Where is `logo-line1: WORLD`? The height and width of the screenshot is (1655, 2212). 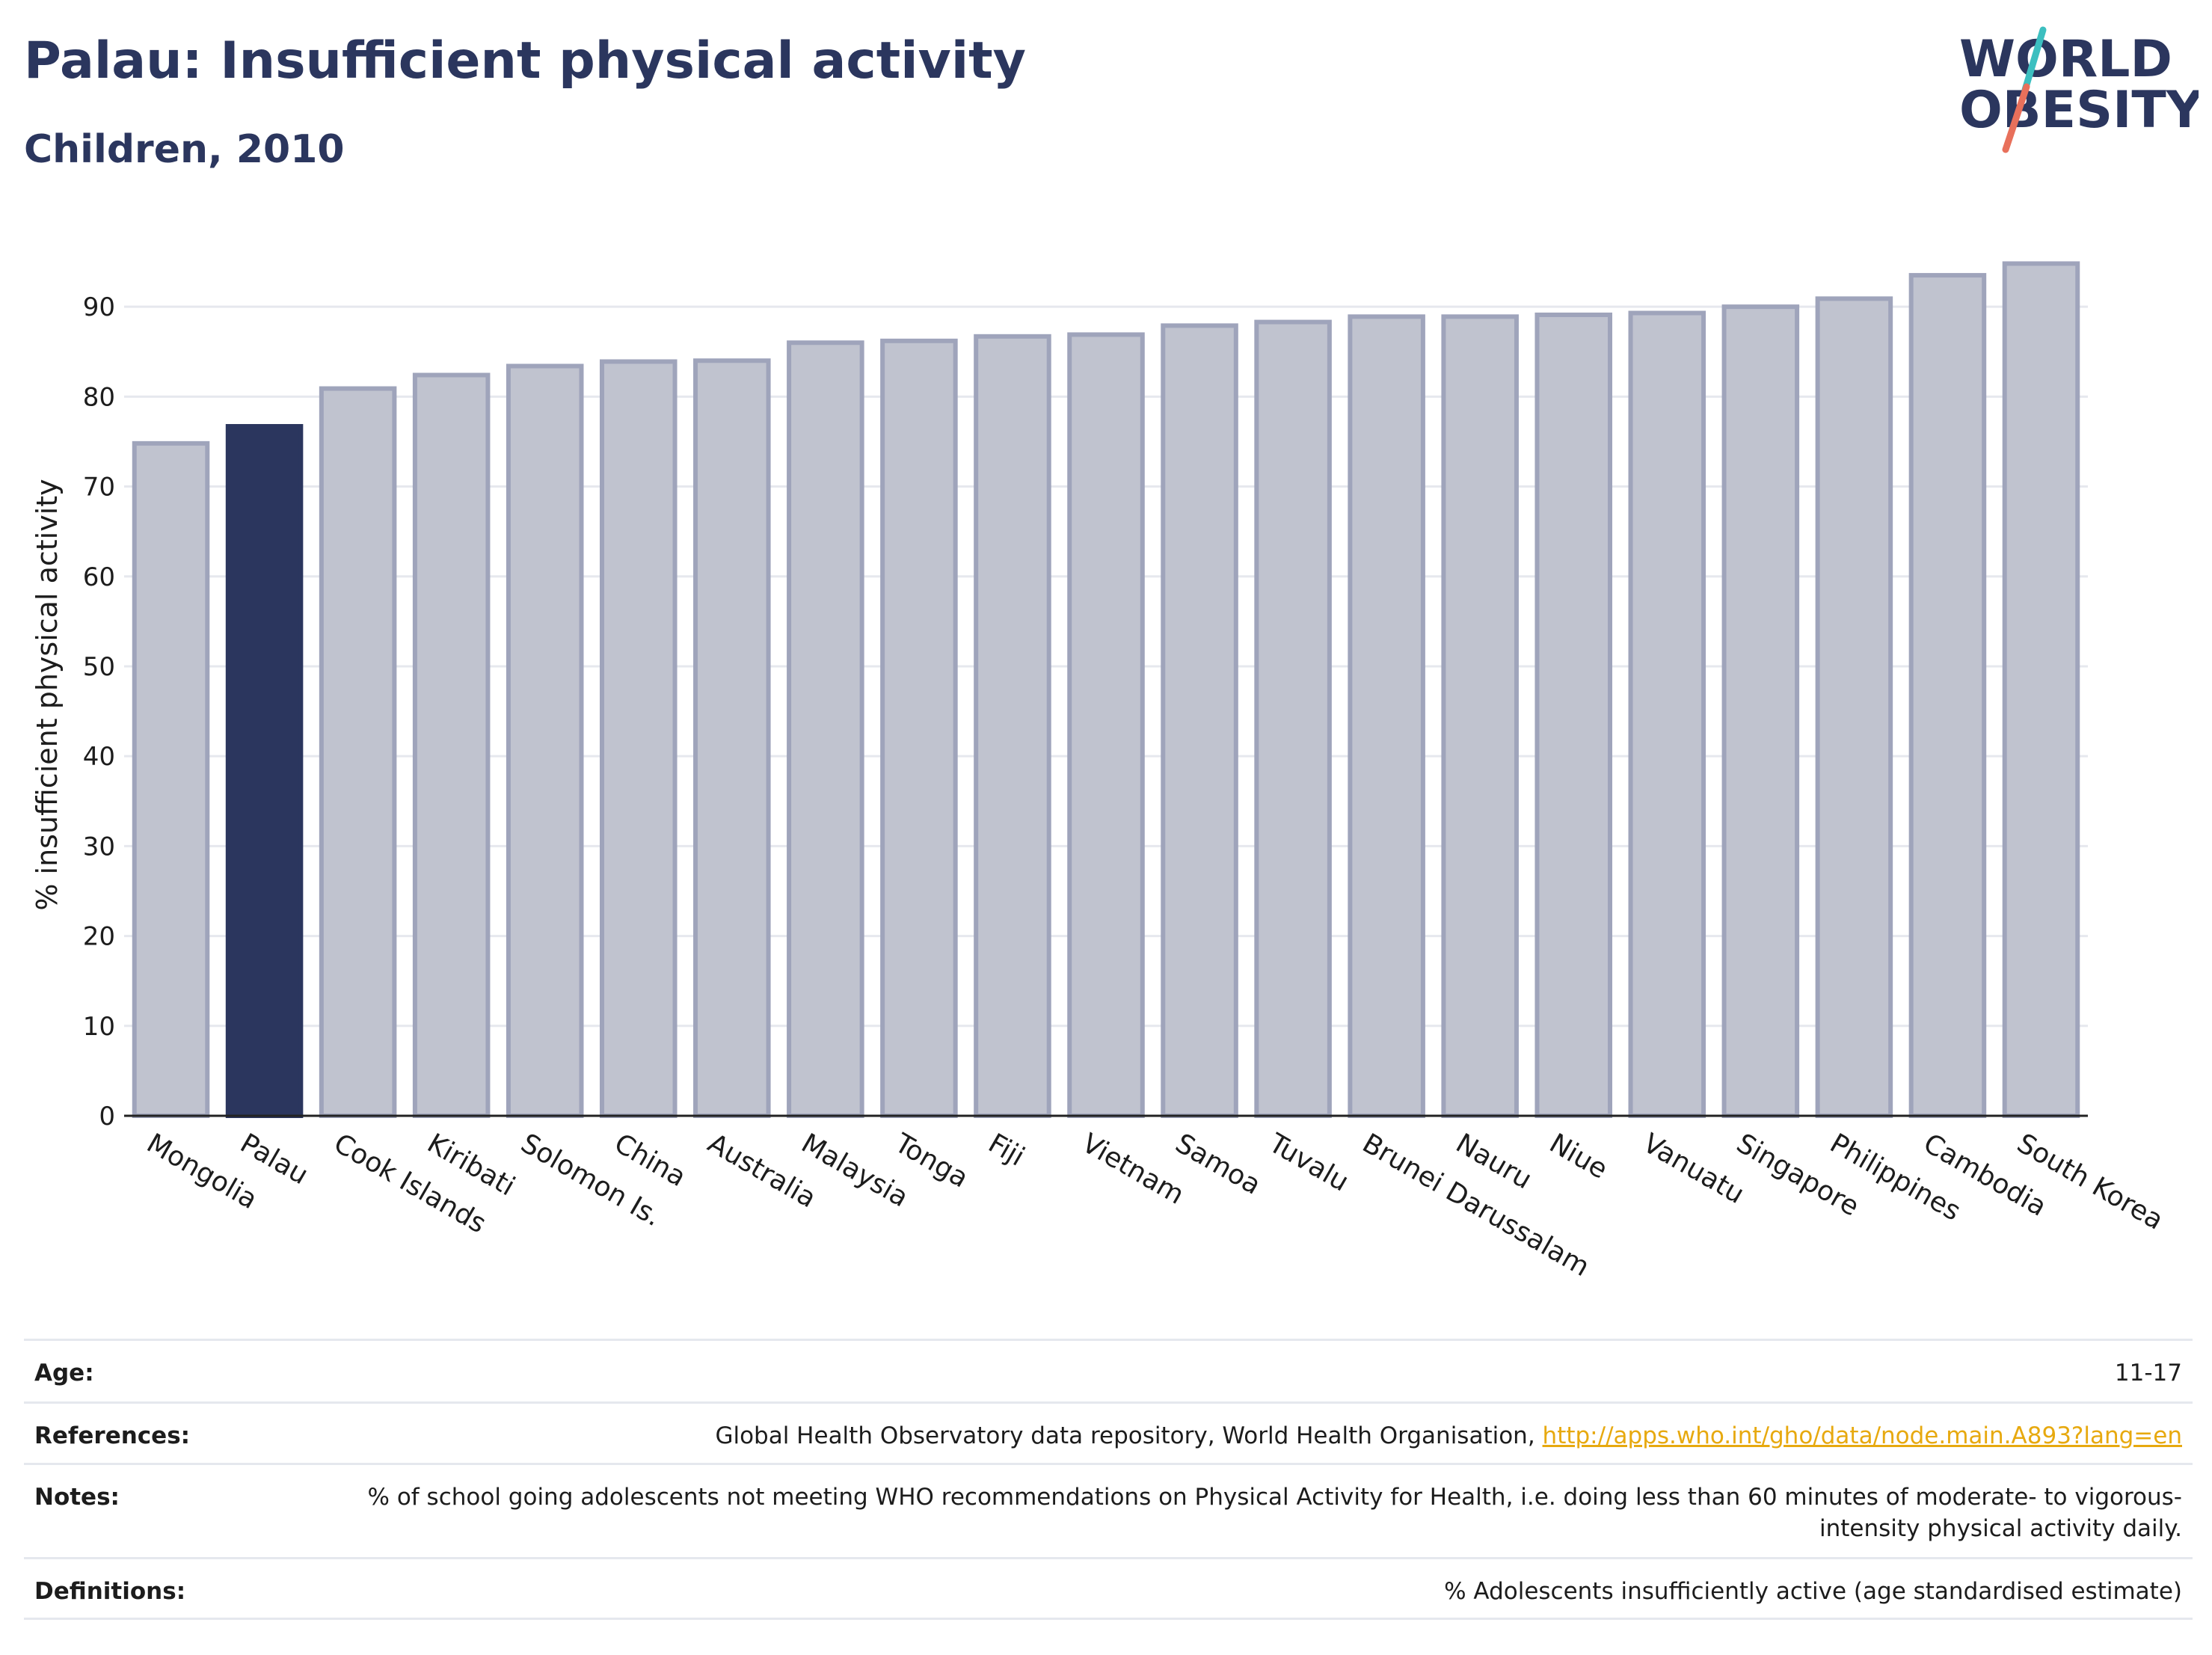 logo-line1: WORLD is located at coordinates (2065, 59).